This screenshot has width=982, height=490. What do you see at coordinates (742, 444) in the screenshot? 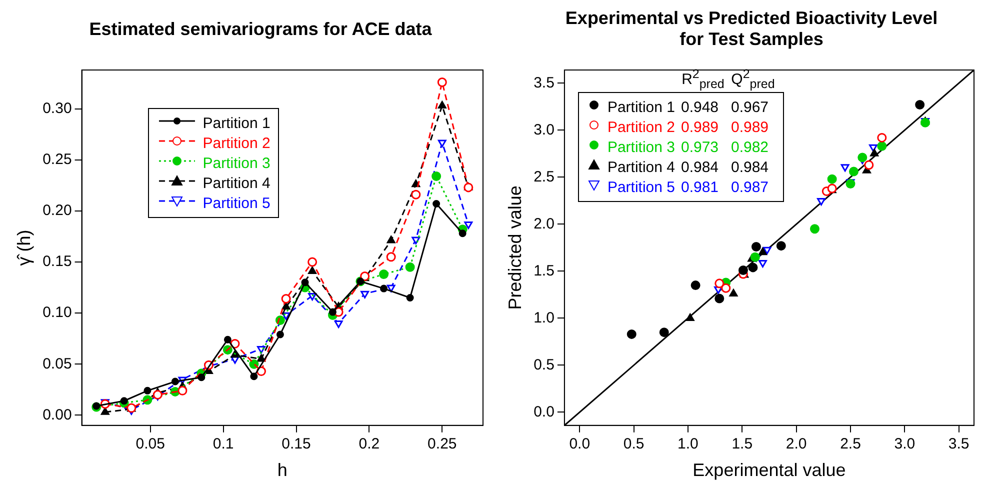
I see `x-tick-label: 1.5` at bounding box center [742, 444].